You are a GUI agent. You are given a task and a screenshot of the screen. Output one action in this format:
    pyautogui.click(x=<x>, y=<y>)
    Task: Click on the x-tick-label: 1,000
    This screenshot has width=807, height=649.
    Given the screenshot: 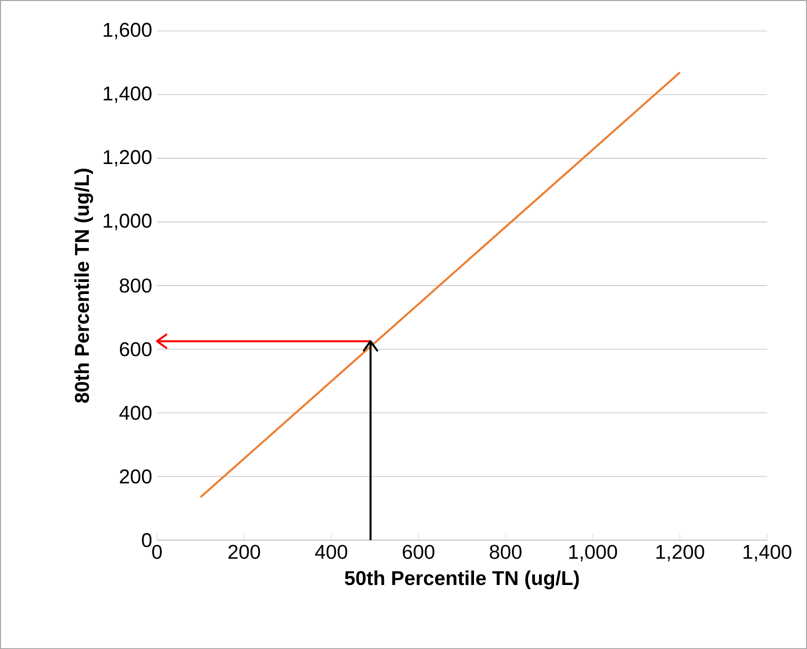 What is the action you would take?
    pyautogui.click(x=593, y=553)
    